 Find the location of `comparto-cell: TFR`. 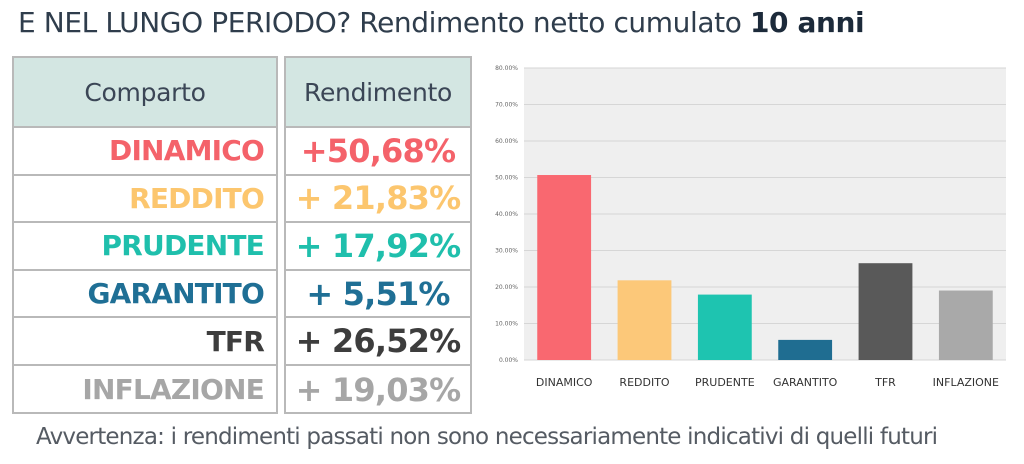

comparto-cell: TFR is located at coordinates (145, 342).